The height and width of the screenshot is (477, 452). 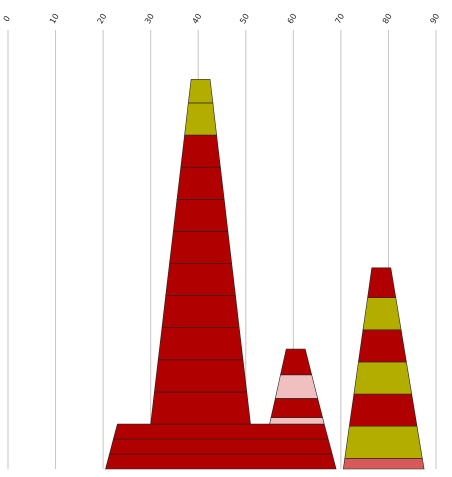 What do you see at coordinates (387, 18) in the screenshot?
I see `x-tick-label-80: 80` at bounding box center [387, 18].